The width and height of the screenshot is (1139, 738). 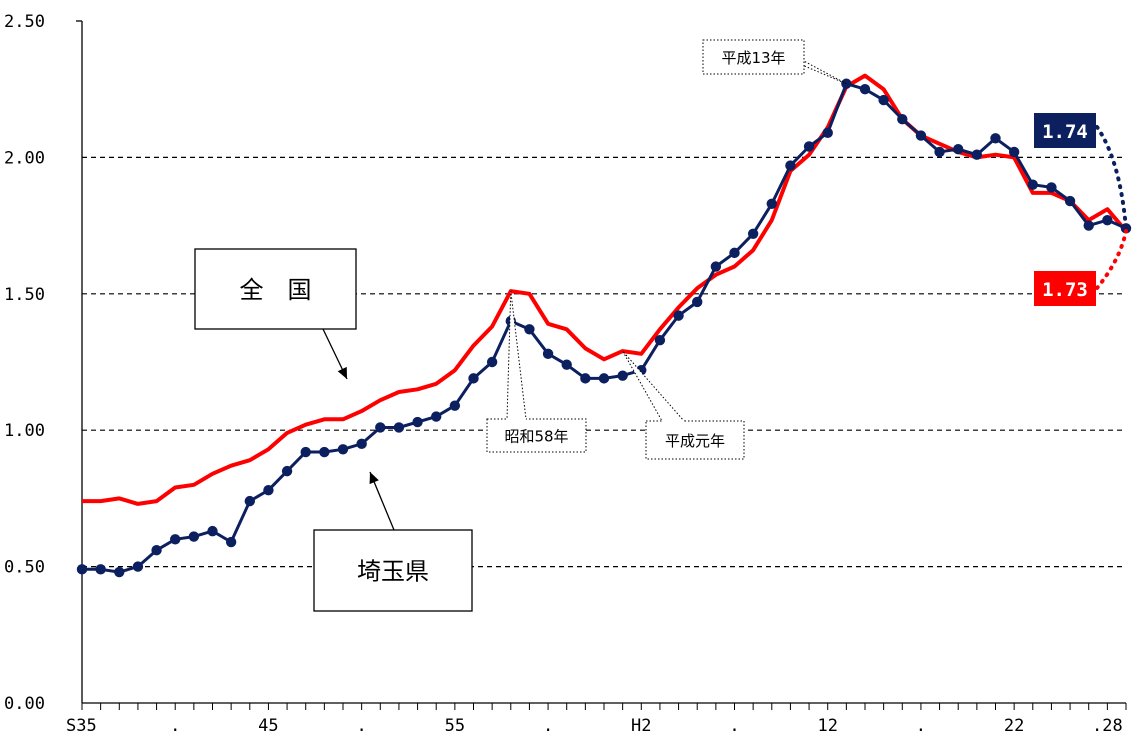 I want to click on x-tick-label: 45, so click(x=268, y=726).